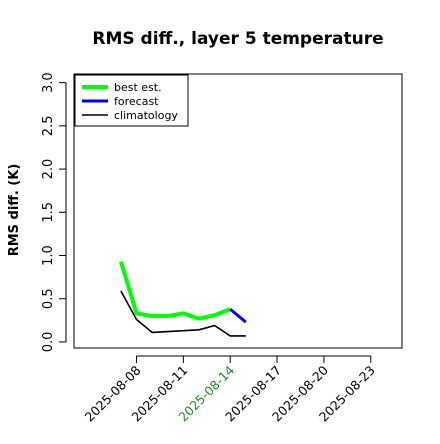 The image size is (440, 444). What do you see at coordinates (14, 210) in the screenshot?
I see `y-axis-label: RMS diff. (K)` at bounding box center [14, 210].